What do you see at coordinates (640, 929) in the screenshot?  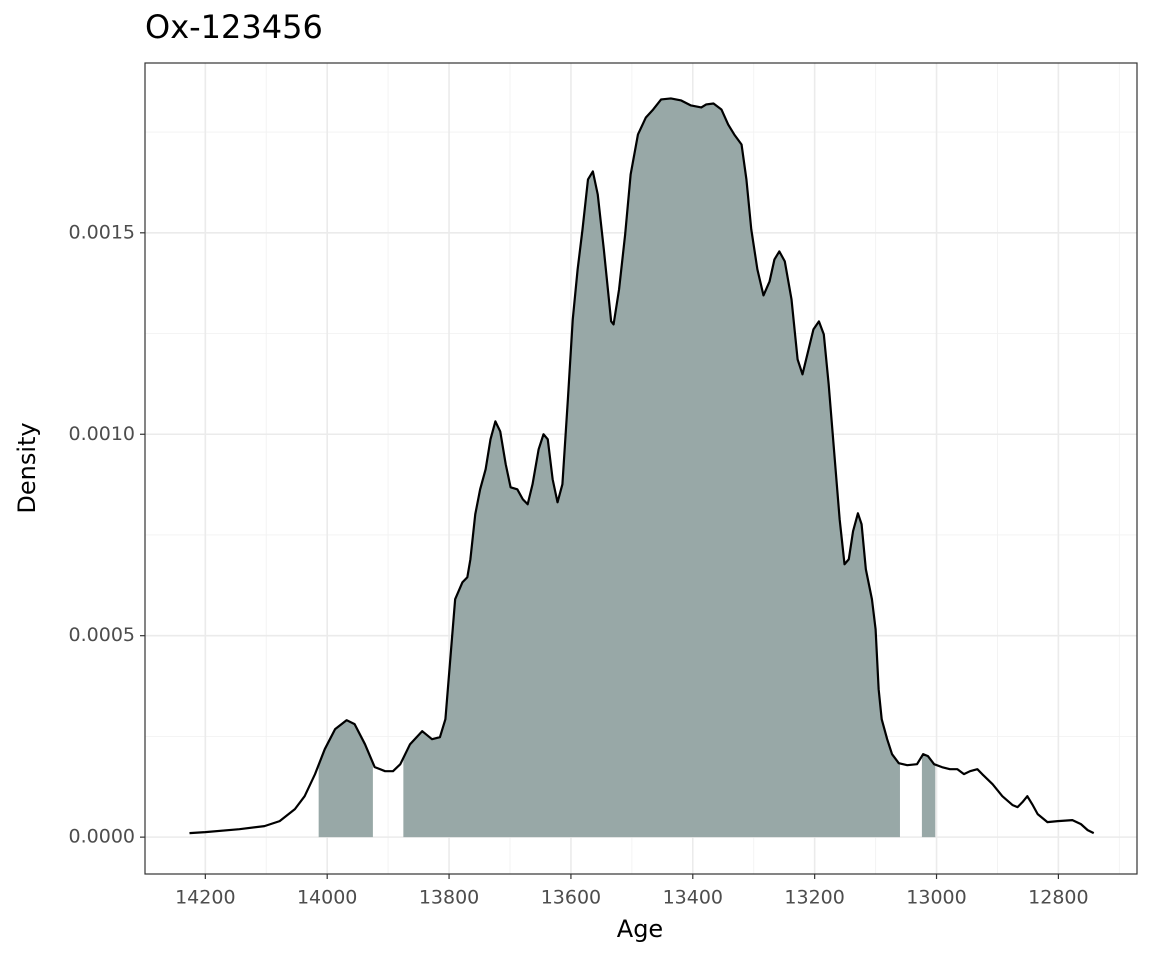 I see `x-axis-label: Age` at bounding box center [640, 929].